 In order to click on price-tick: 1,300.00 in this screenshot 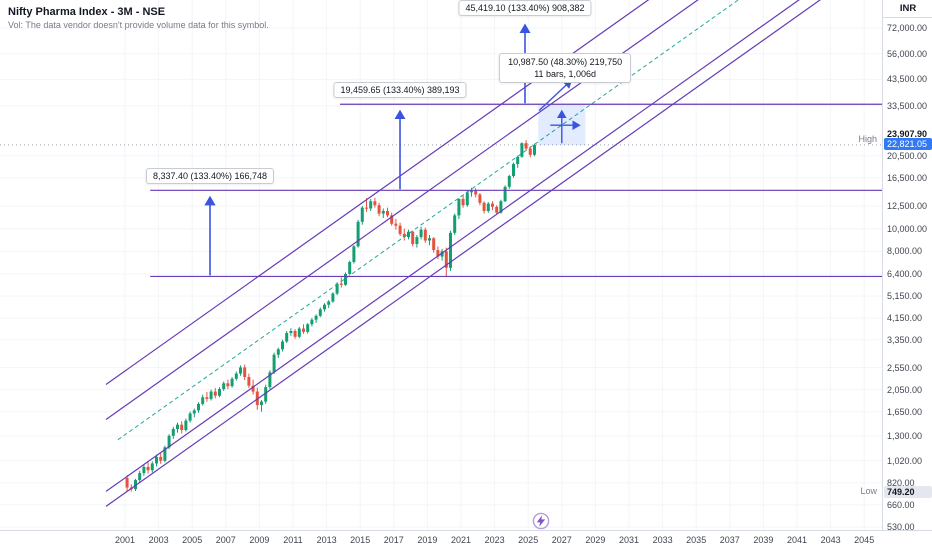, I will do `click(905, 435)`.